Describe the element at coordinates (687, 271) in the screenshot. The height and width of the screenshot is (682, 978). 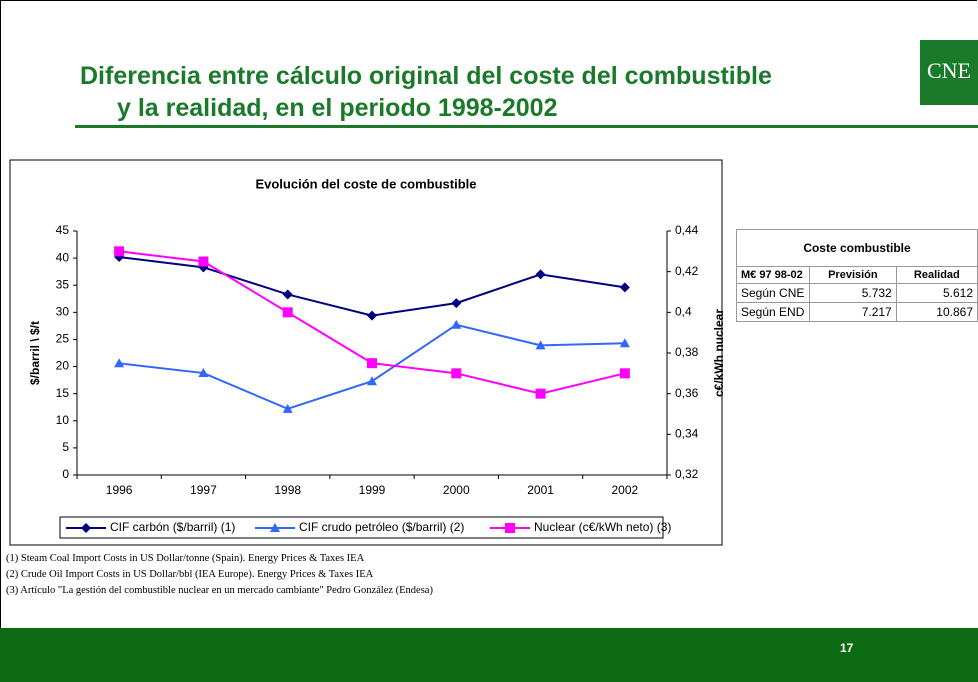
I see `y2-tick-label: 0,42` at that location.